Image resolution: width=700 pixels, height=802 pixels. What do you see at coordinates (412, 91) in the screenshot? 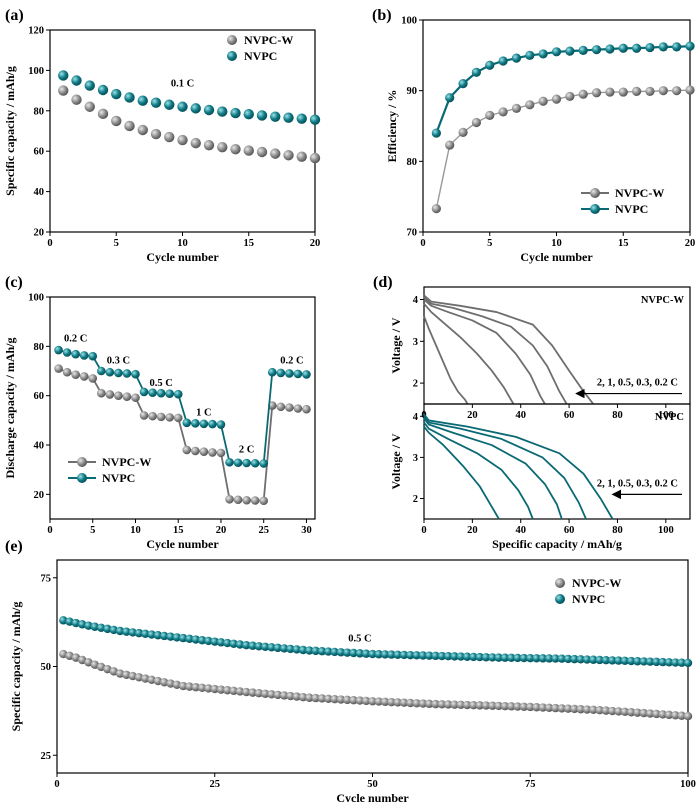
I see `y-tick-label: 90` at bounding box center [412, 91].